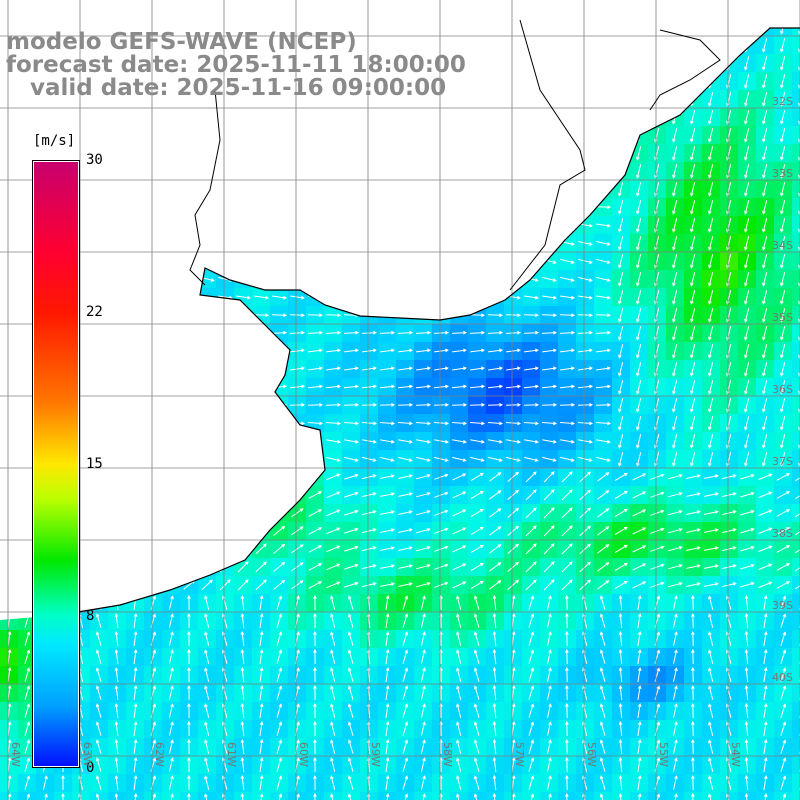 This screenshot has width=800, height=800. Describe the element at coordinates (519, 754) in the screenshot. I see `lon-label-57w: 57W` at that location.